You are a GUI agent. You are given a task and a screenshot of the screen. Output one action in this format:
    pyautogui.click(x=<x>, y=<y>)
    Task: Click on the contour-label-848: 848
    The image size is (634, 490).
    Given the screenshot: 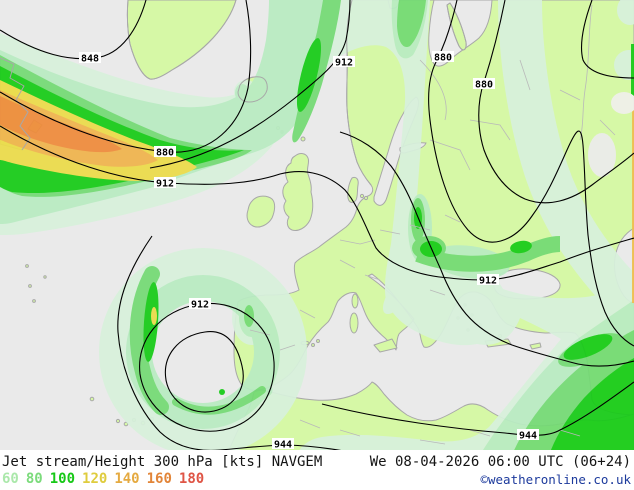 What is the action you would take?
    pyautogui.click(x=90, y=59)
    